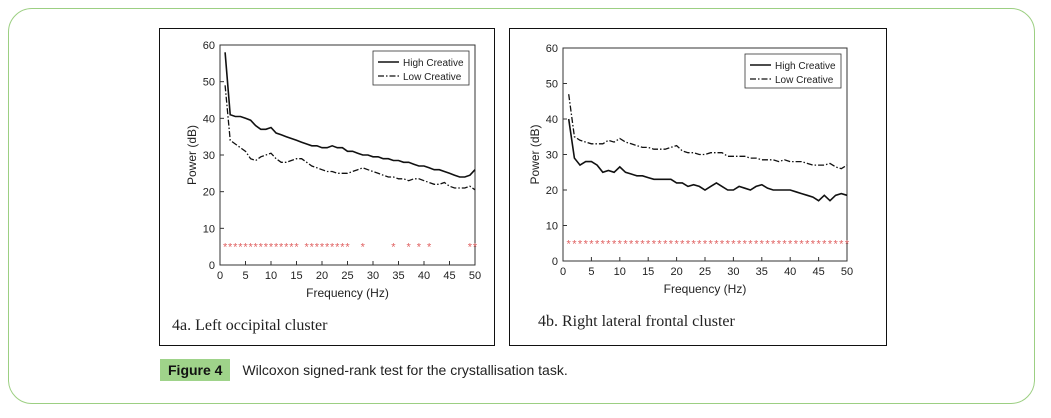  Describe the element at coordinates (195, 370) in the screenshot. I see `figure-tag: Figure 4` at that location.